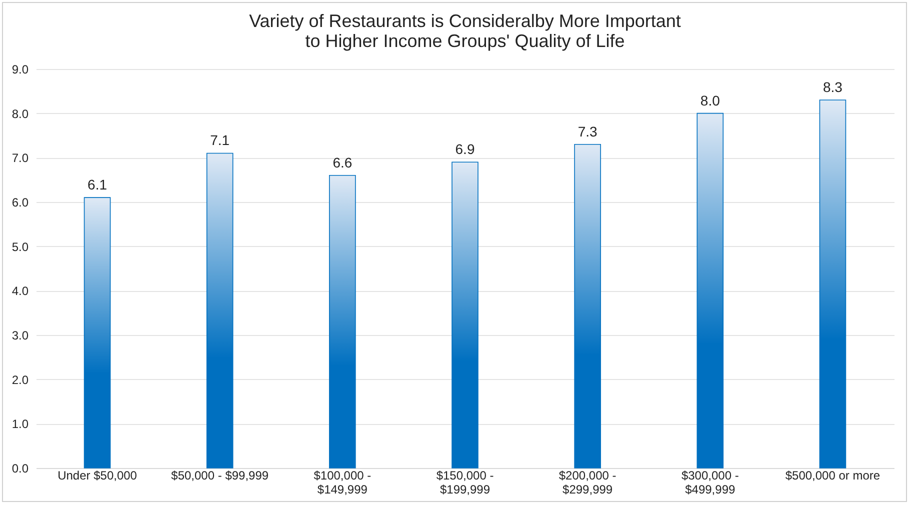 The width and height of the screenshot is (913, 508). I want to click on data-label: 8.3, so click(832, 87).